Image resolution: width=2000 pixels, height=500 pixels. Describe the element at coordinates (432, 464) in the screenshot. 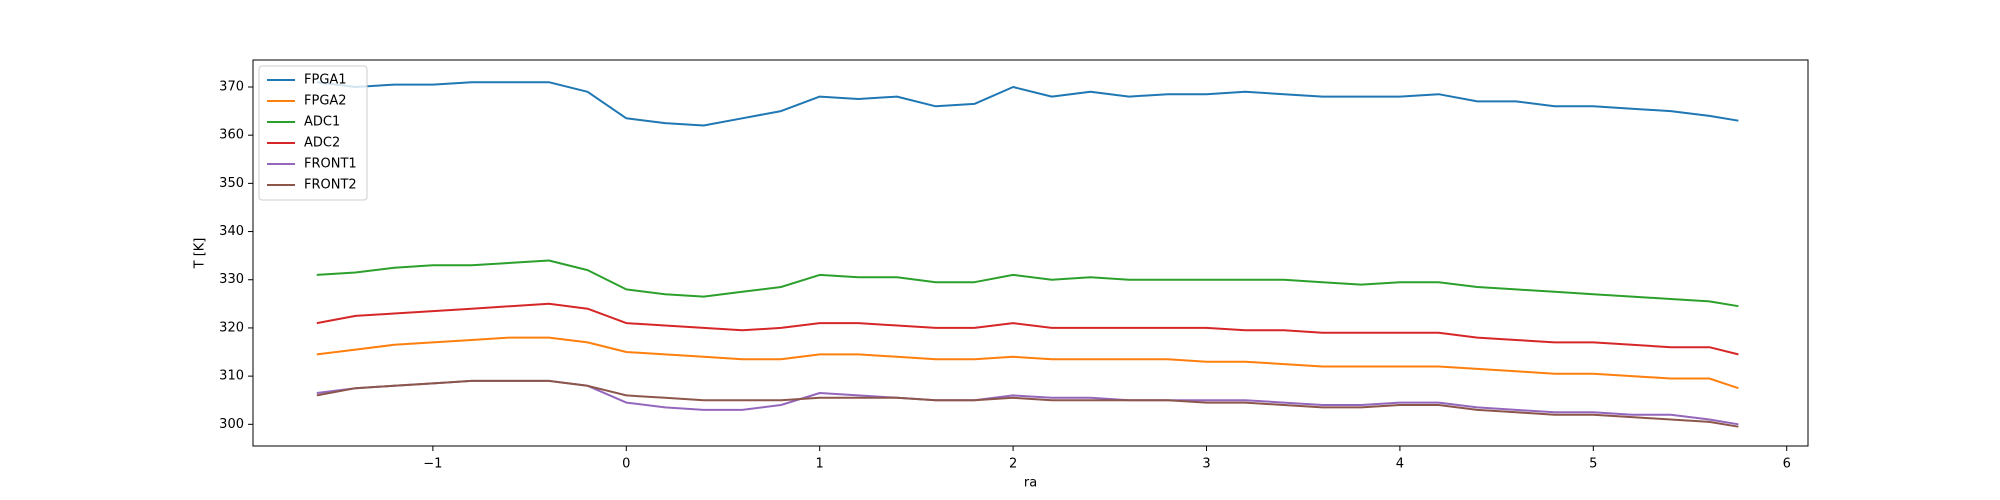

I see `x-tick-label: −1` at that location.